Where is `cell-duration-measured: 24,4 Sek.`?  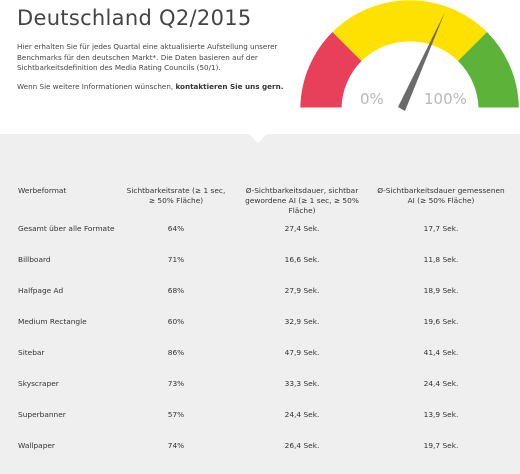
cell-duration-measured: 24,4 Sek. is located at coordinates (441, 383).